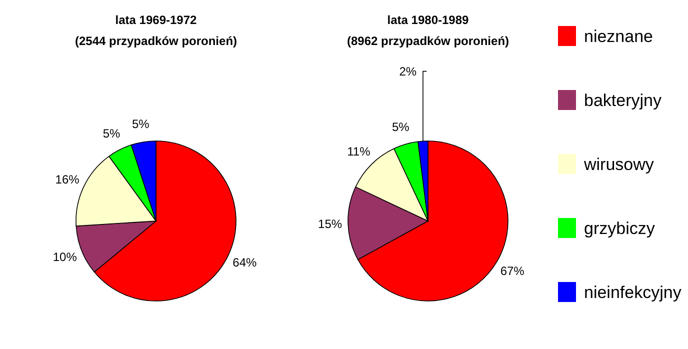 This screenshot has width=688, height=349. Describe the element at coordinates (633, 292) in the screenshot. I see `legend-label: nieinfekcyjny` at that location.